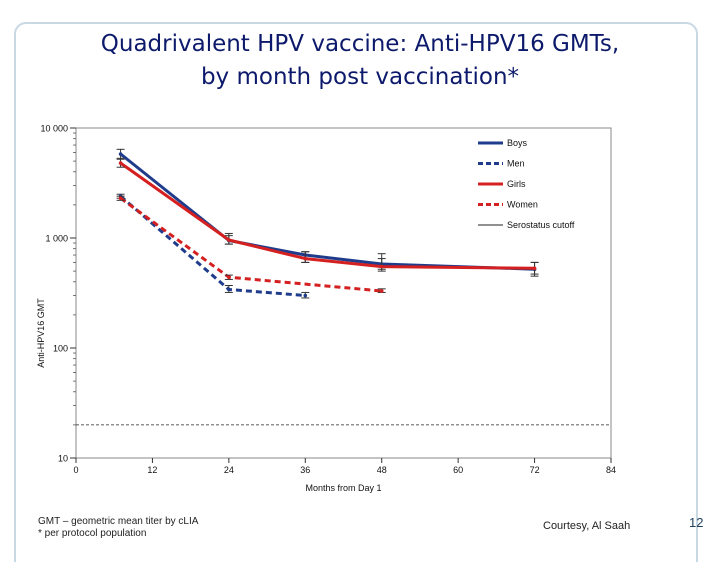  What do you see at coordinates (696, 522) in the screenshot?
I see `slide-number: 12` at bounding box center [696, 522].